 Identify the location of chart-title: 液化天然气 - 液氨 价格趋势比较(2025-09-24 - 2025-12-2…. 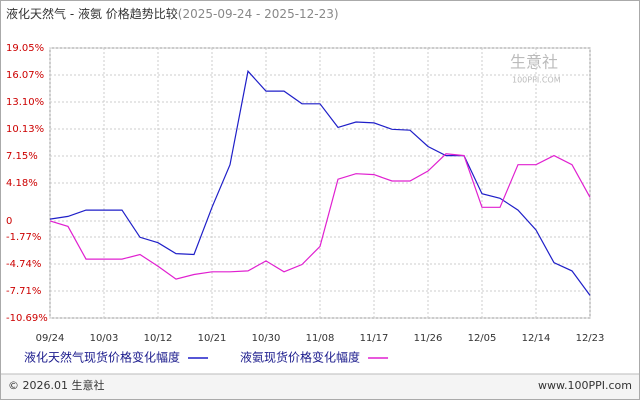
(172, 13).